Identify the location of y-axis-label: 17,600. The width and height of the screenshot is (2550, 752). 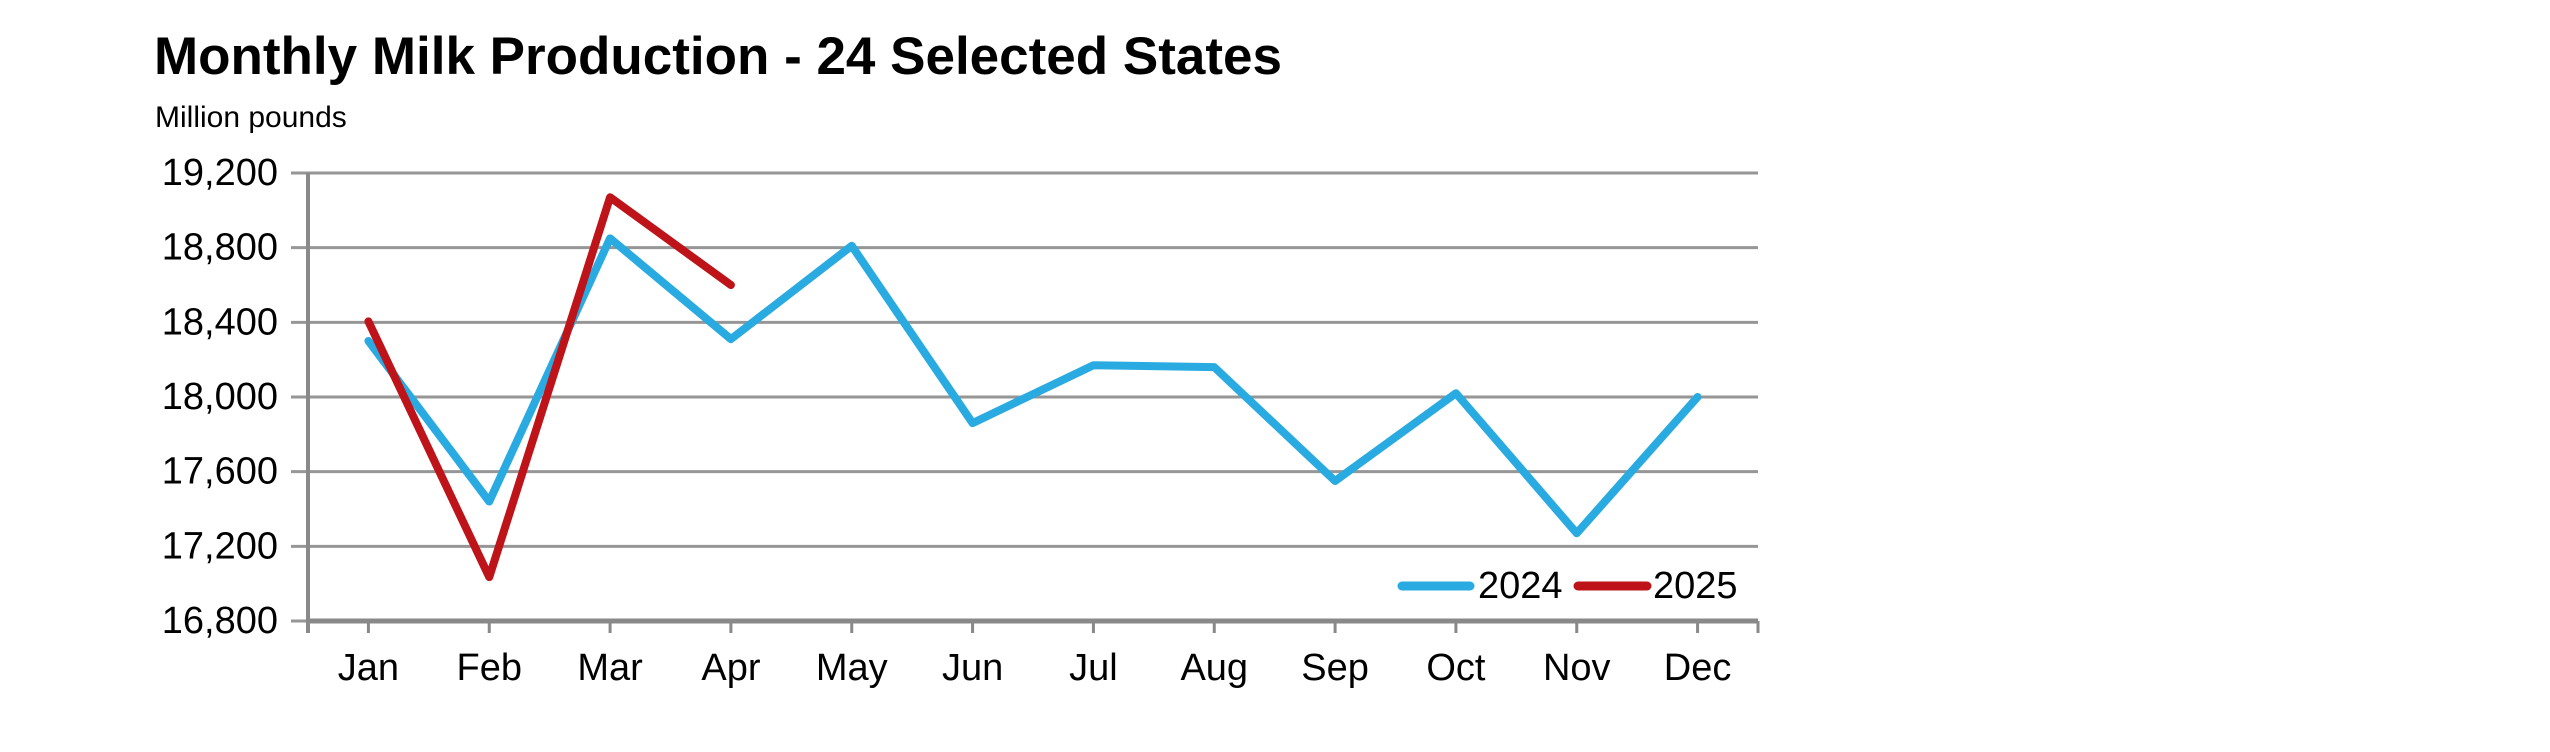
(220, 472).